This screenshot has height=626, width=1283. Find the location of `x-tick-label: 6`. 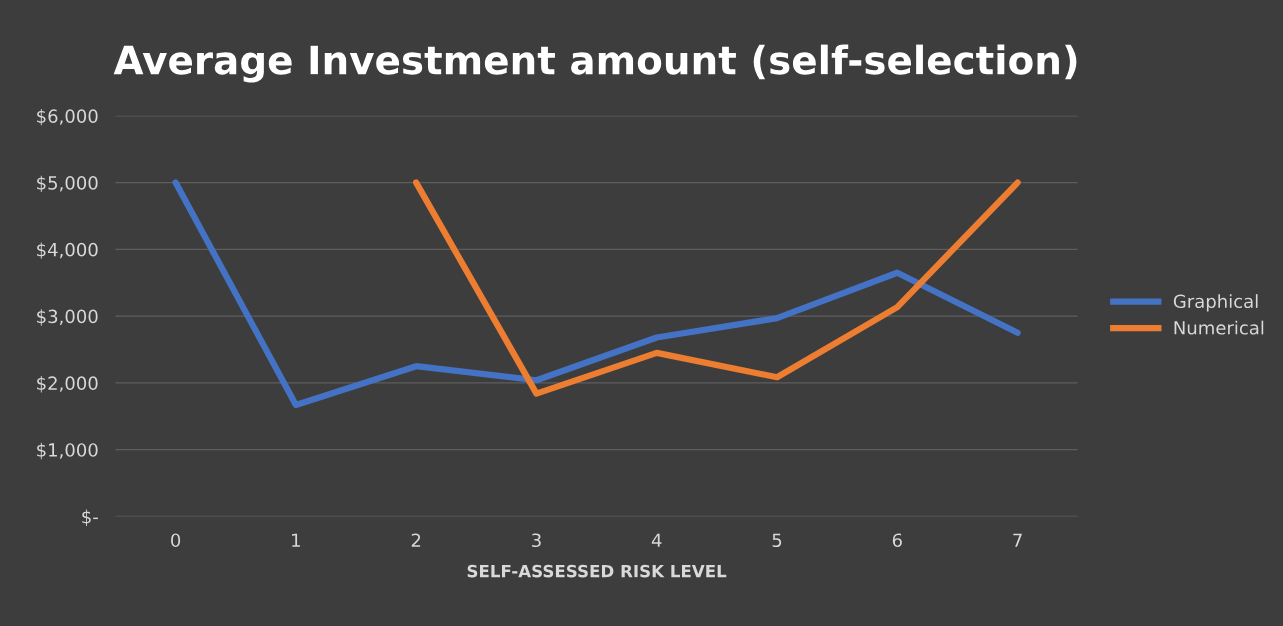

x-tick-label: 6 is located at coordinates (897, 540).